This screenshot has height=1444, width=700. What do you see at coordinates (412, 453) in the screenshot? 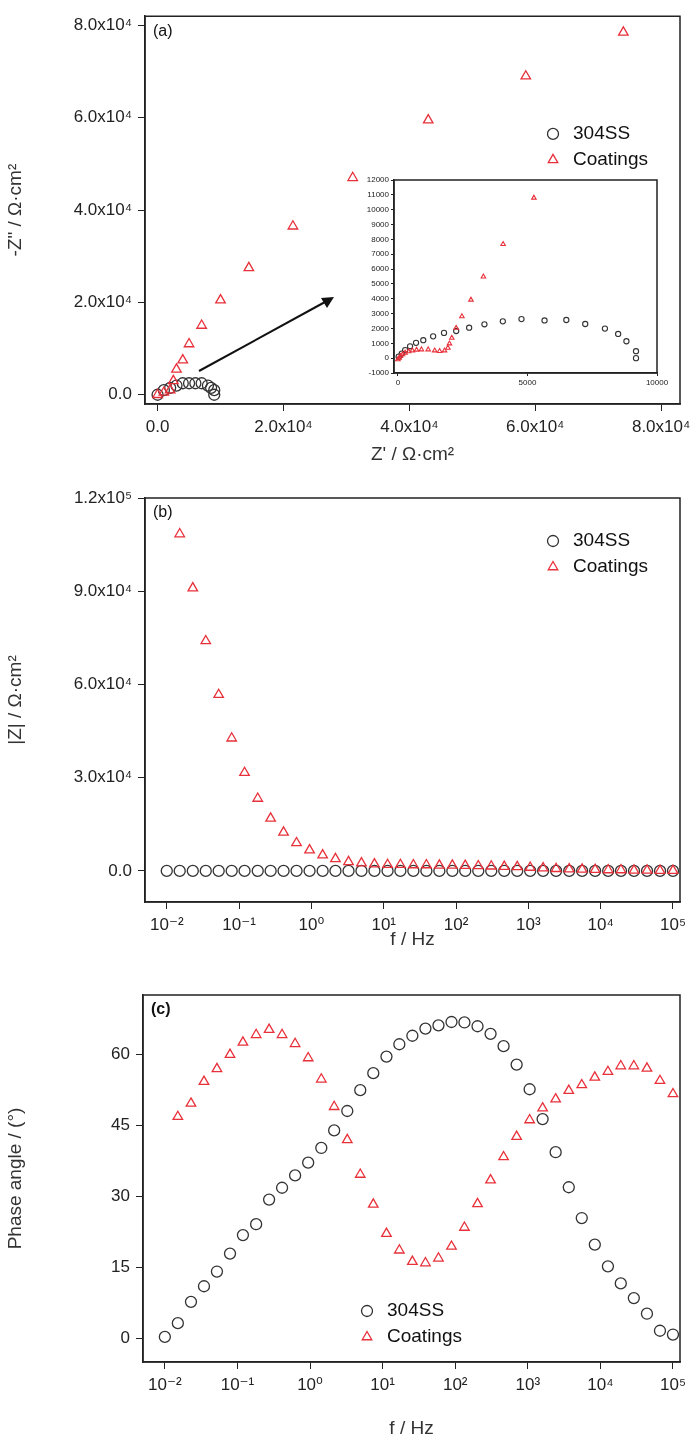
I see `x-axis-title: Z' / Ω·cm²` at bounding box center [412, 453].